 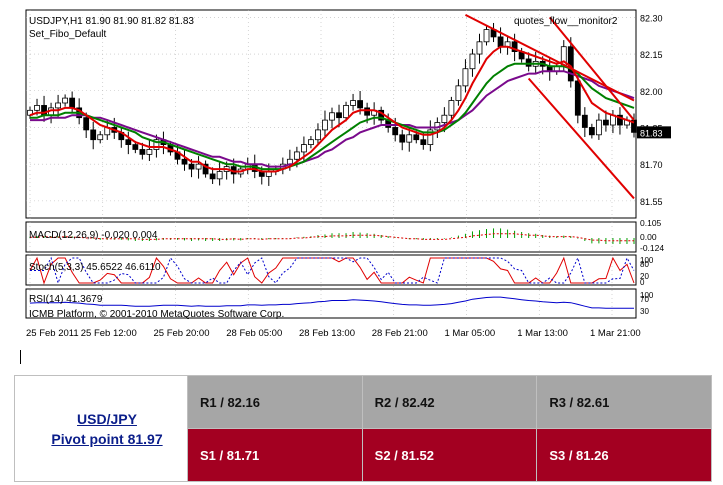 I want to click on rsi-frame, so click(x=331, y=303).